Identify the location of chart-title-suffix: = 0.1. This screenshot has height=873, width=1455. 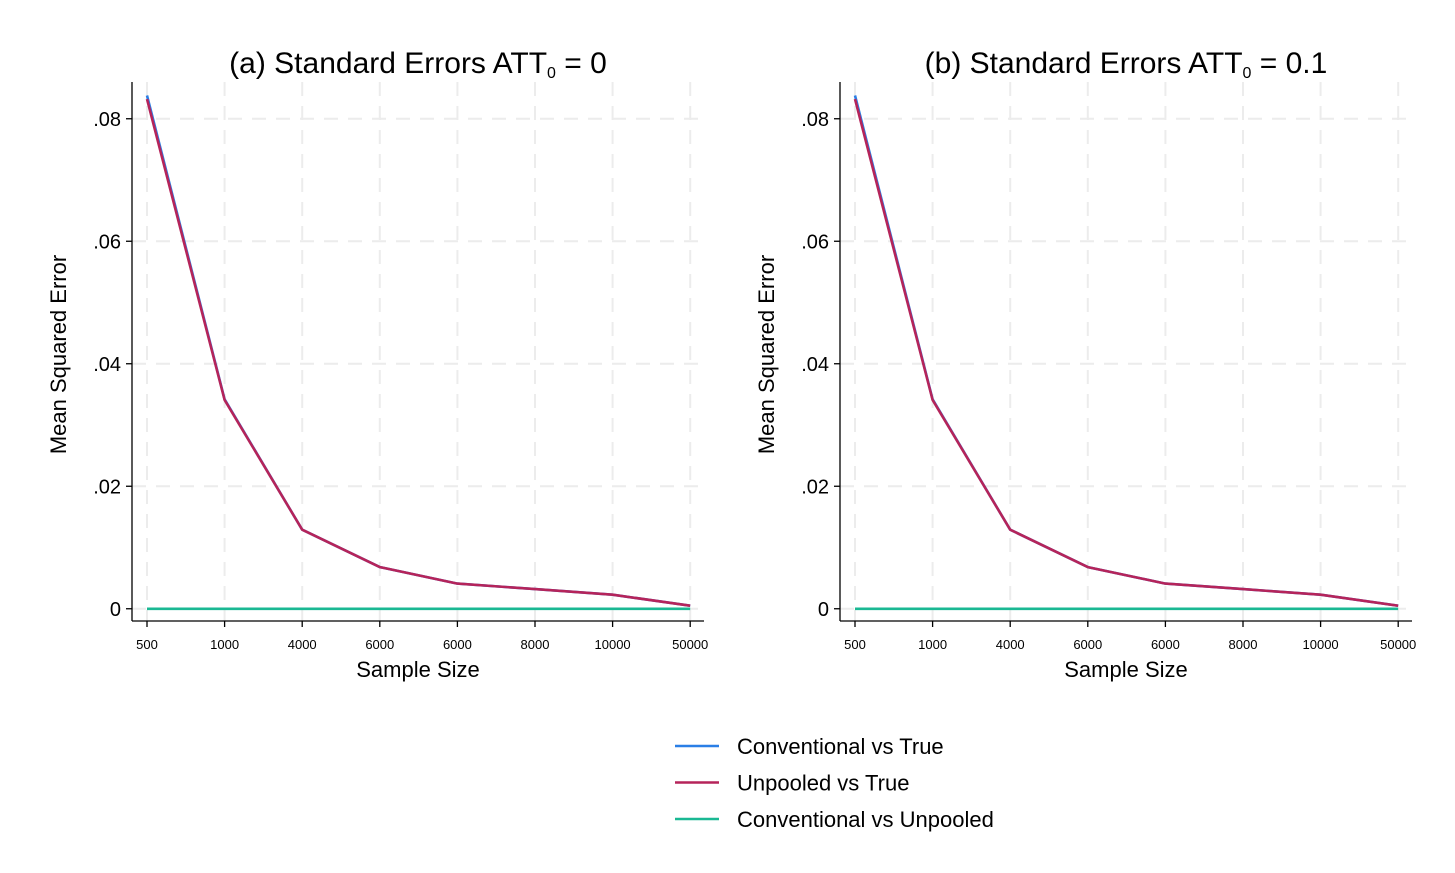
(1289, 63).